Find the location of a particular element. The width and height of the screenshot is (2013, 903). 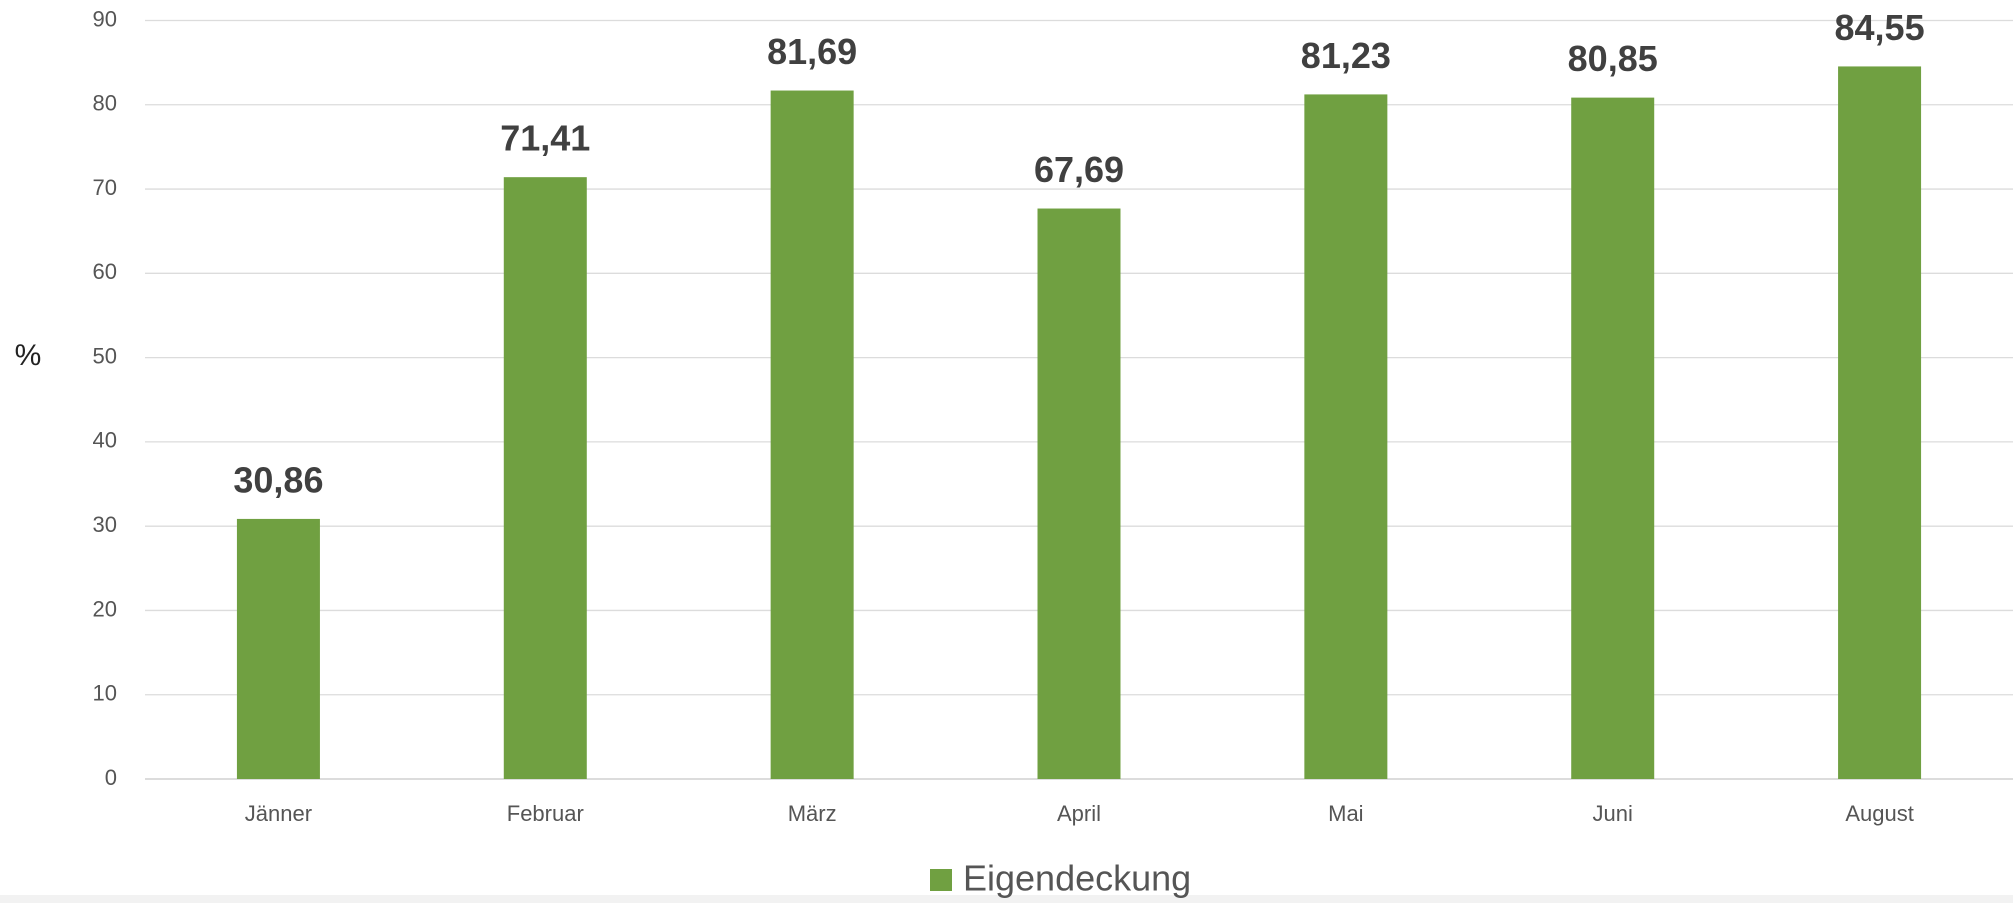

y-axis-label: % is located at coordinates (28, 355).